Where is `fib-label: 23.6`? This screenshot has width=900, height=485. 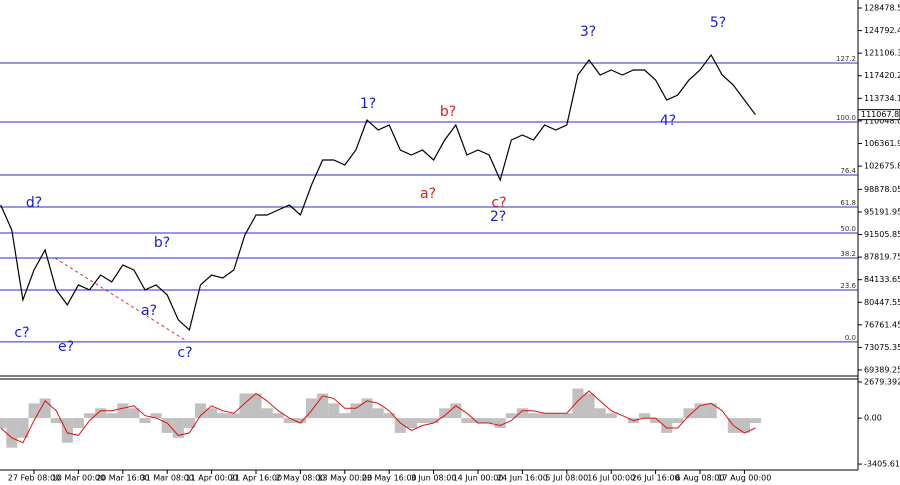
fib-label: 23.6 is located at coordinates (848, 286).